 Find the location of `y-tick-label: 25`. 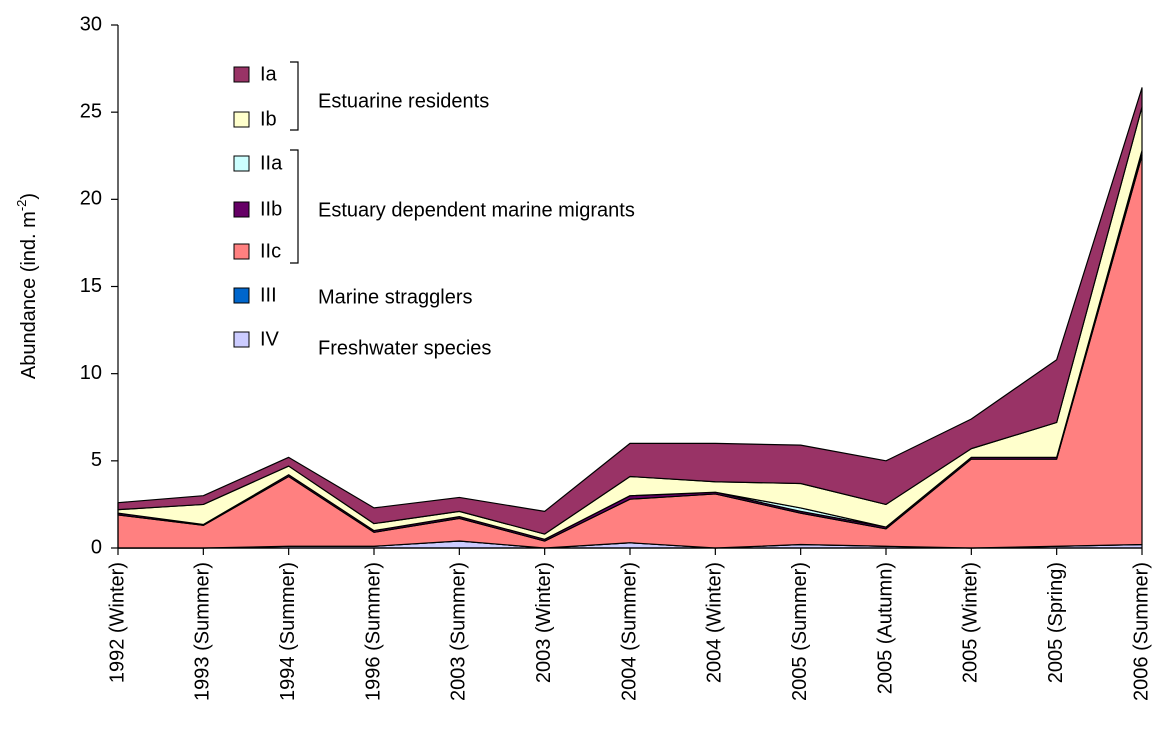

y-tick-label: 25 is located at coordinates (91, 111).